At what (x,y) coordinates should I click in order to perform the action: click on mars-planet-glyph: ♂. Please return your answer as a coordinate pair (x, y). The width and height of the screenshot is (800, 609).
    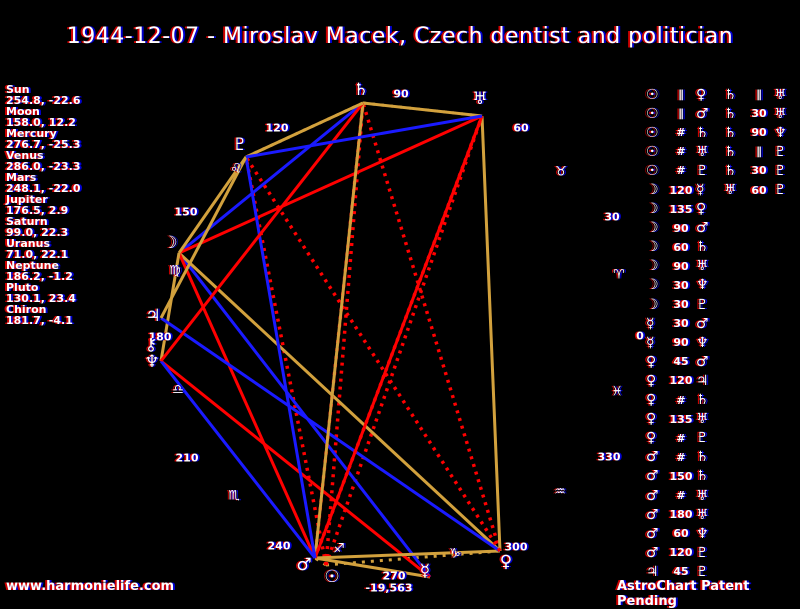
    Looking at the image, I should click on (303, 565).